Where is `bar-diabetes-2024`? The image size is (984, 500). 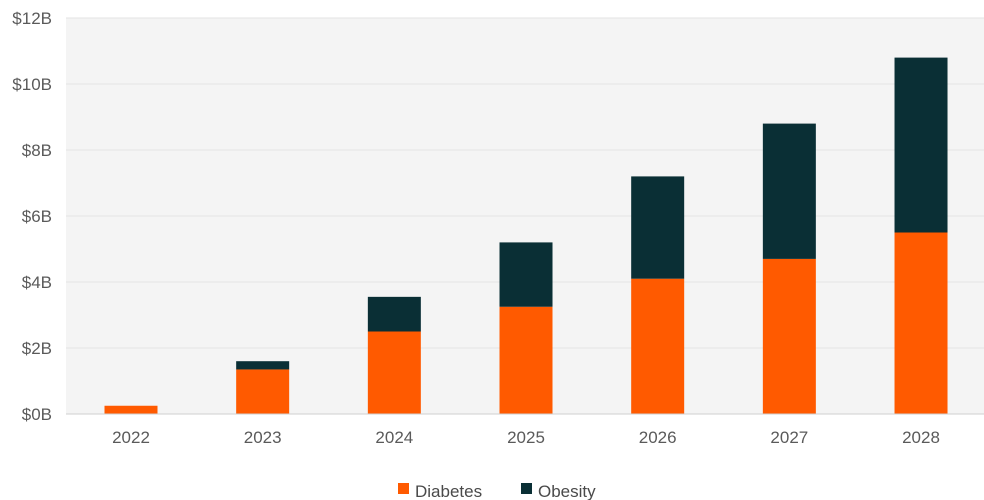 bar-diabetes-2024 is located at coordinates (394, 372).